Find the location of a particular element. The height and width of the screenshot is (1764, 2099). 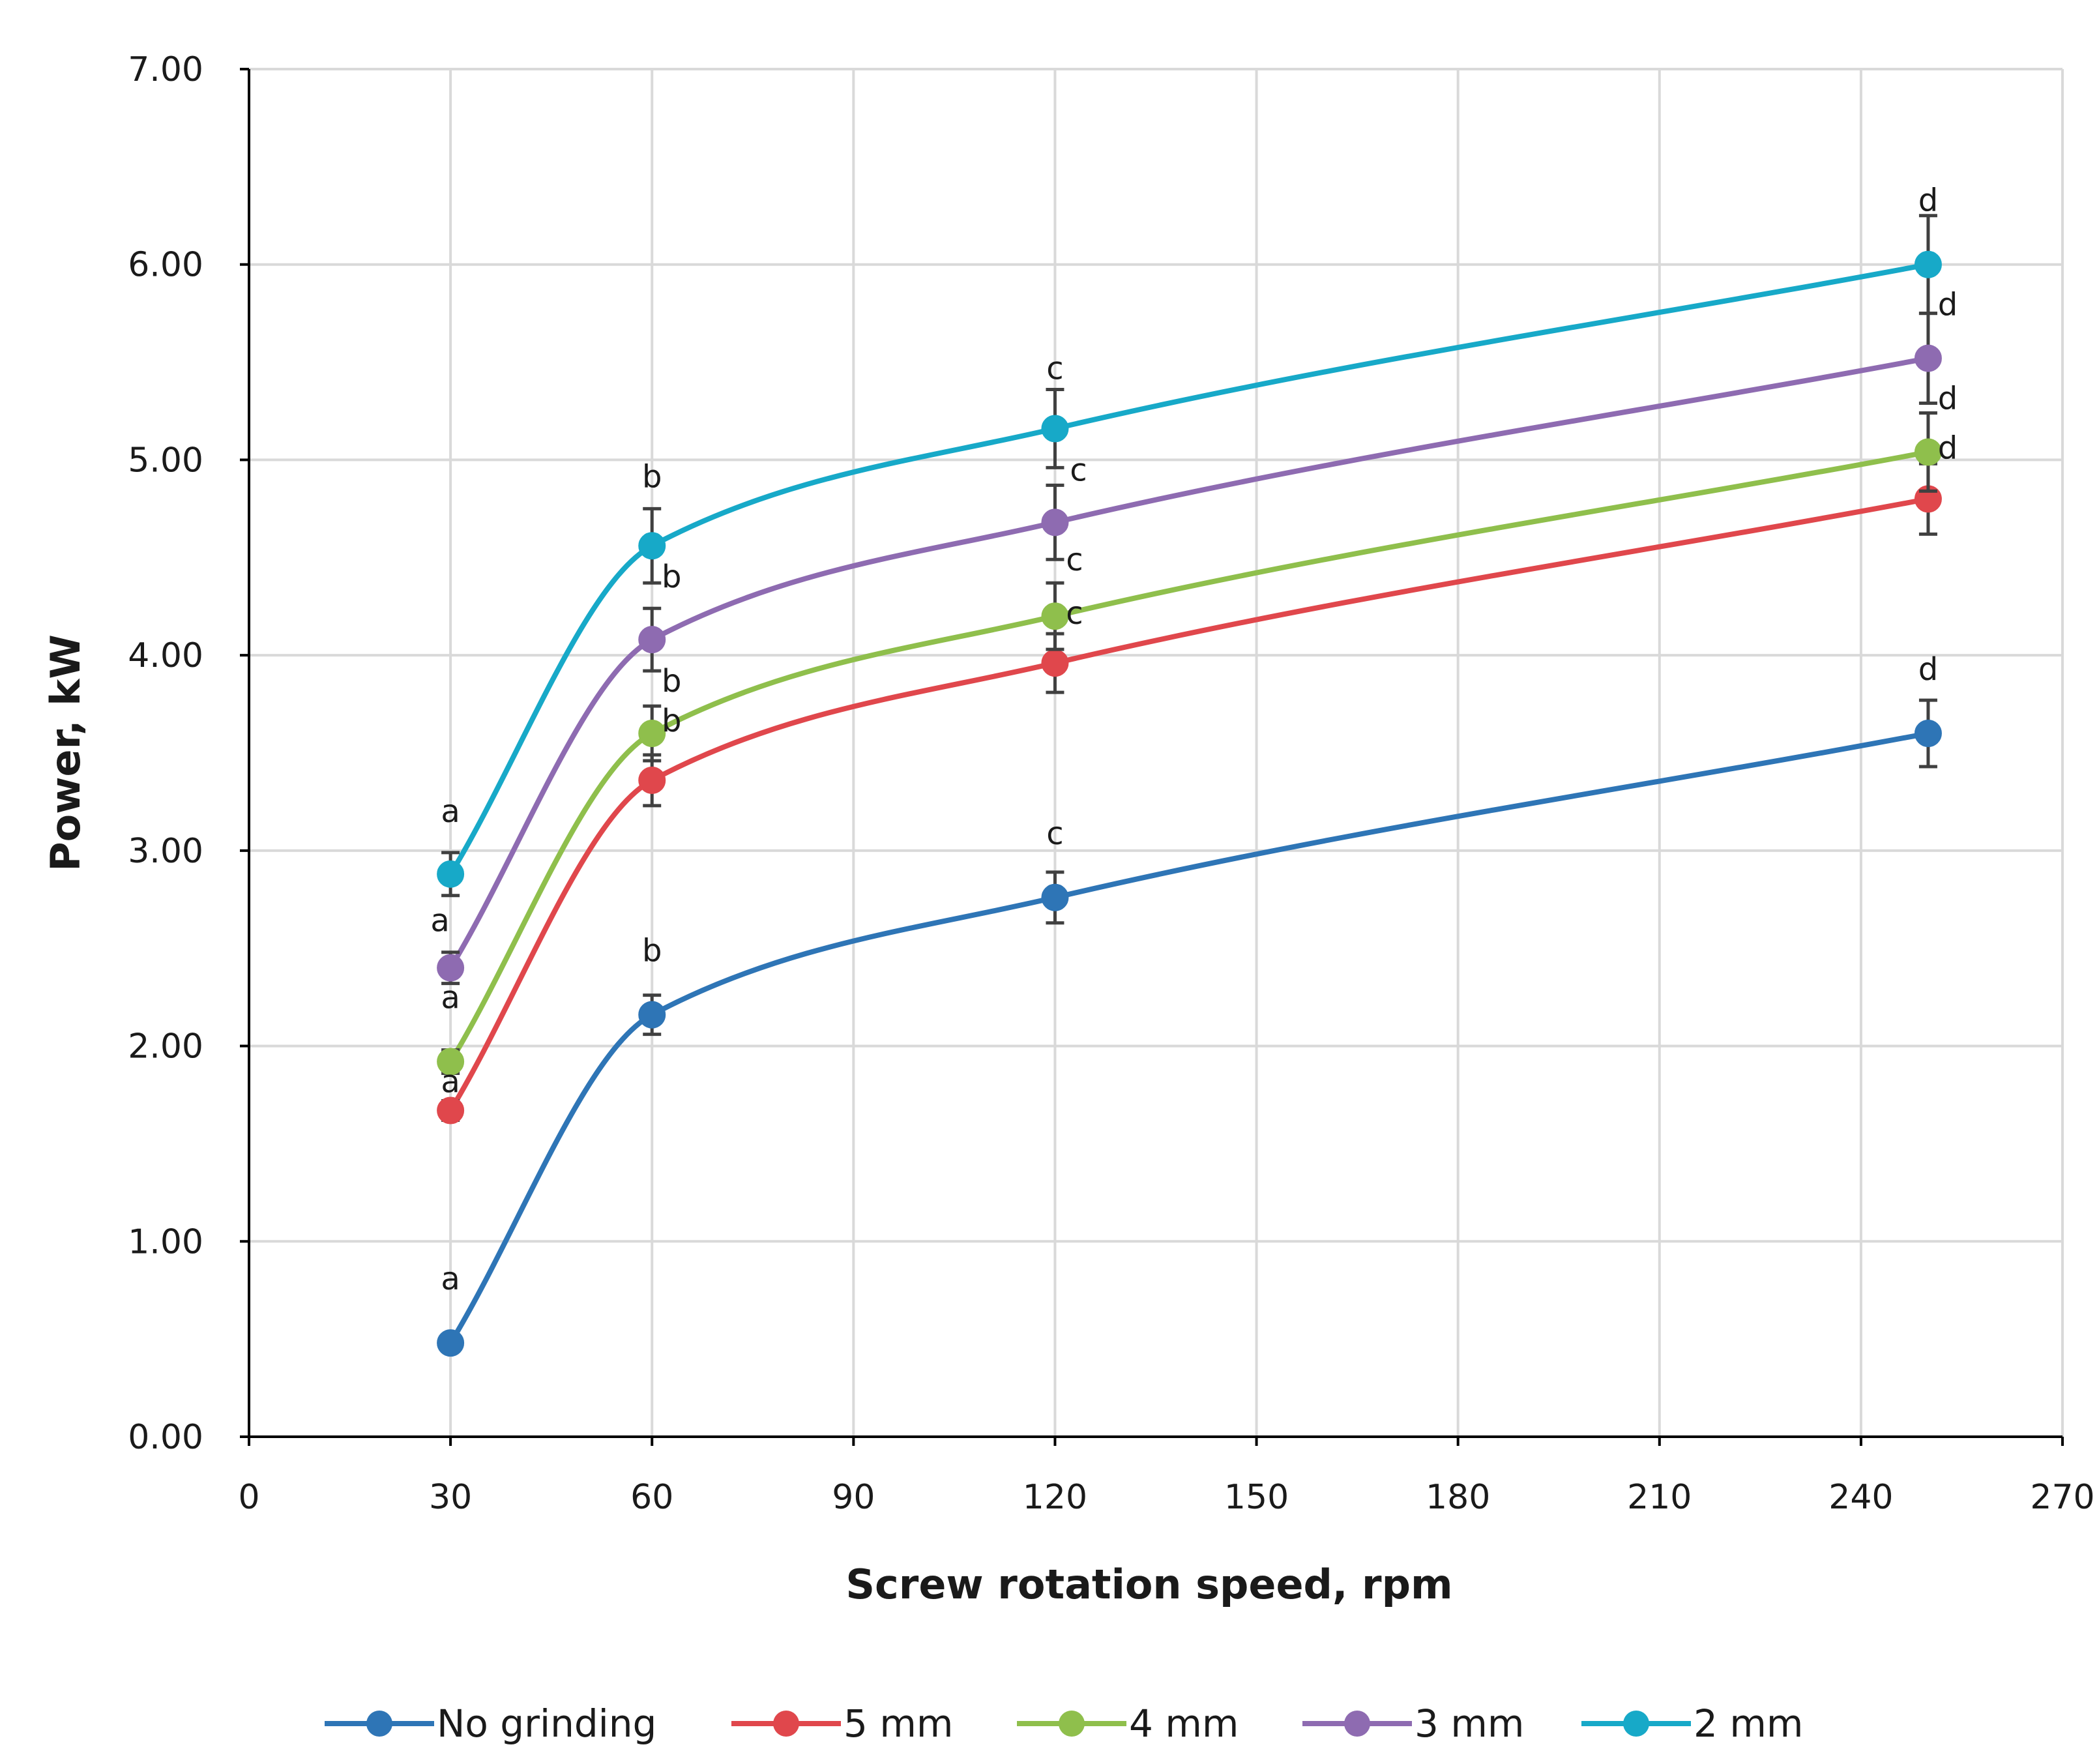

x-tick-label: 0 is located at coordinates (248, 1497).